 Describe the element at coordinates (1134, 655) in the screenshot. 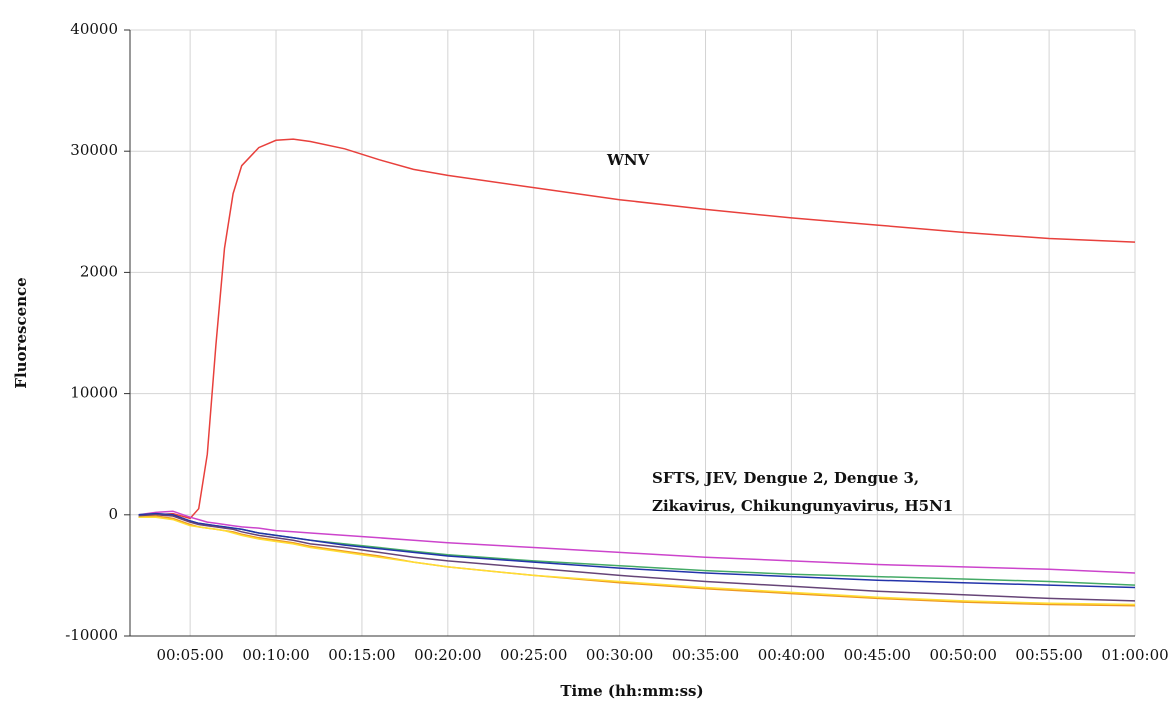

I see `x-tick-label: 01:00:00` at that location.